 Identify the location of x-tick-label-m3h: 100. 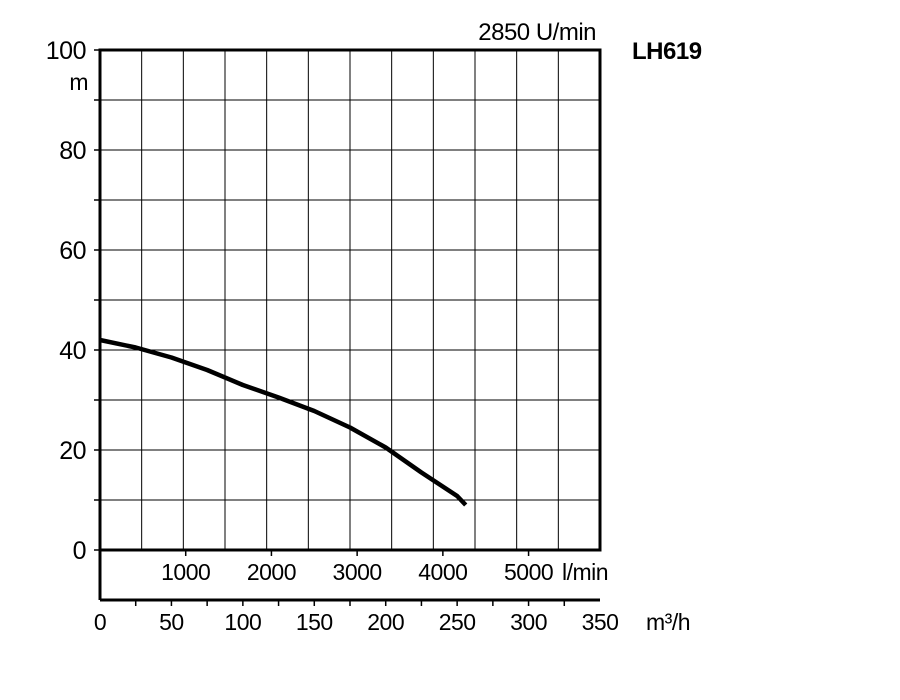
(242, 622).